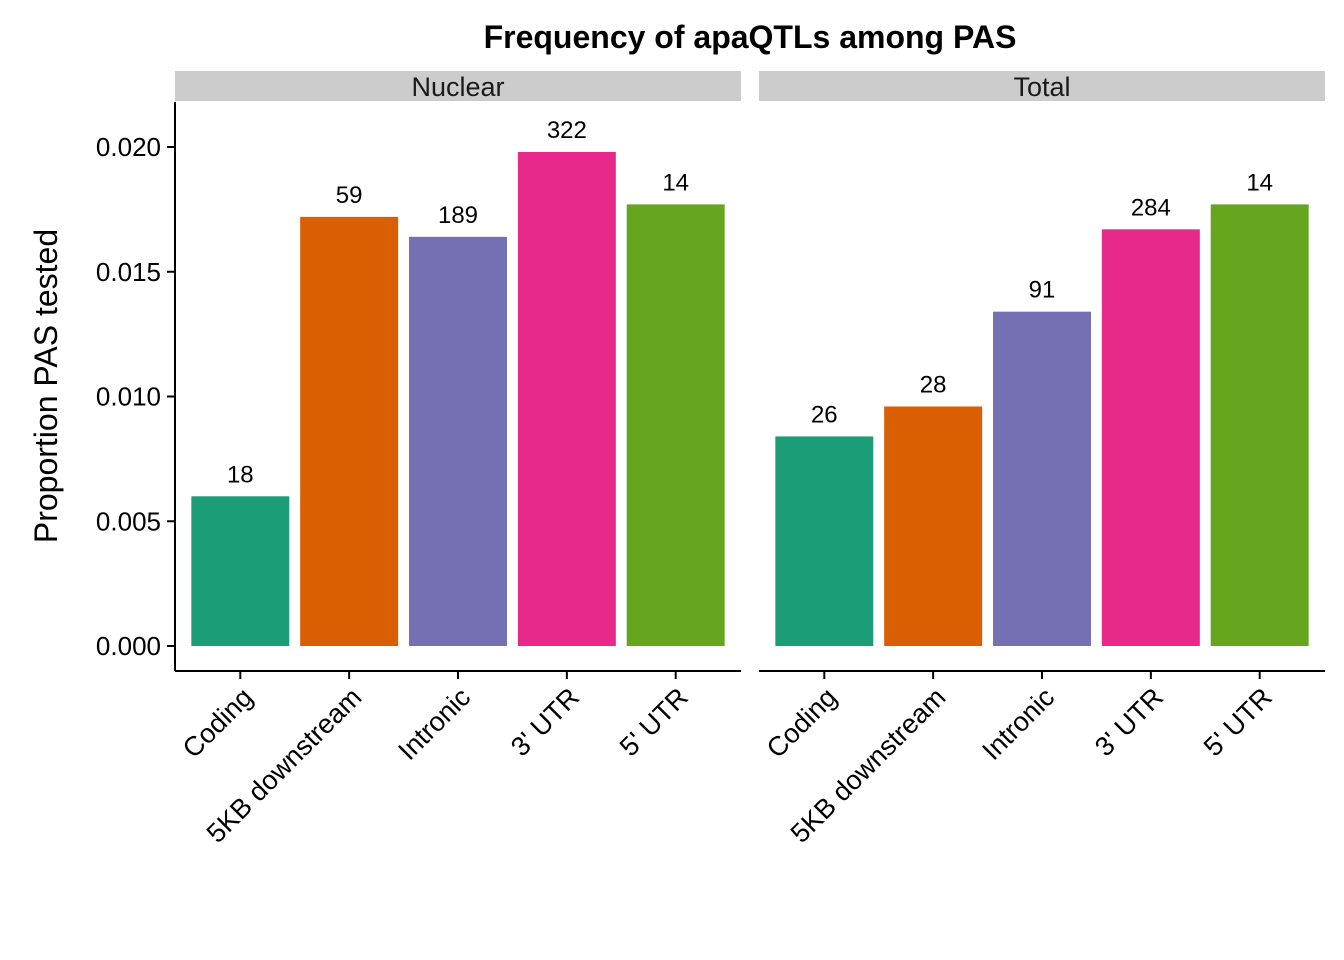 The image size is (1344, 960). Describe the element at coordinates (1151, 207) in the screenshot. I see `bar-data-label: 284` at that location.